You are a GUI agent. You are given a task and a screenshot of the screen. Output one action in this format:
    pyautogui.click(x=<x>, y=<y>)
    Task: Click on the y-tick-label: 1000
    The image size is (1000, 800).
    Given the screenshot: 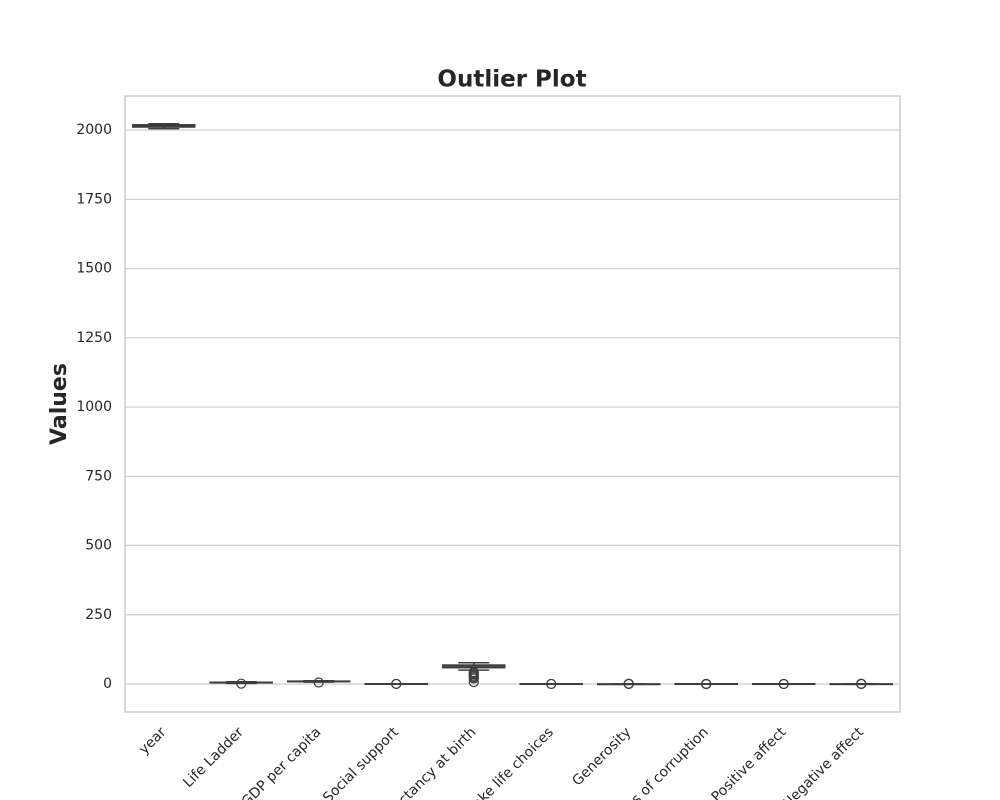 What is the action you would take?
    pyautogui.click(x=94, y=407)
    